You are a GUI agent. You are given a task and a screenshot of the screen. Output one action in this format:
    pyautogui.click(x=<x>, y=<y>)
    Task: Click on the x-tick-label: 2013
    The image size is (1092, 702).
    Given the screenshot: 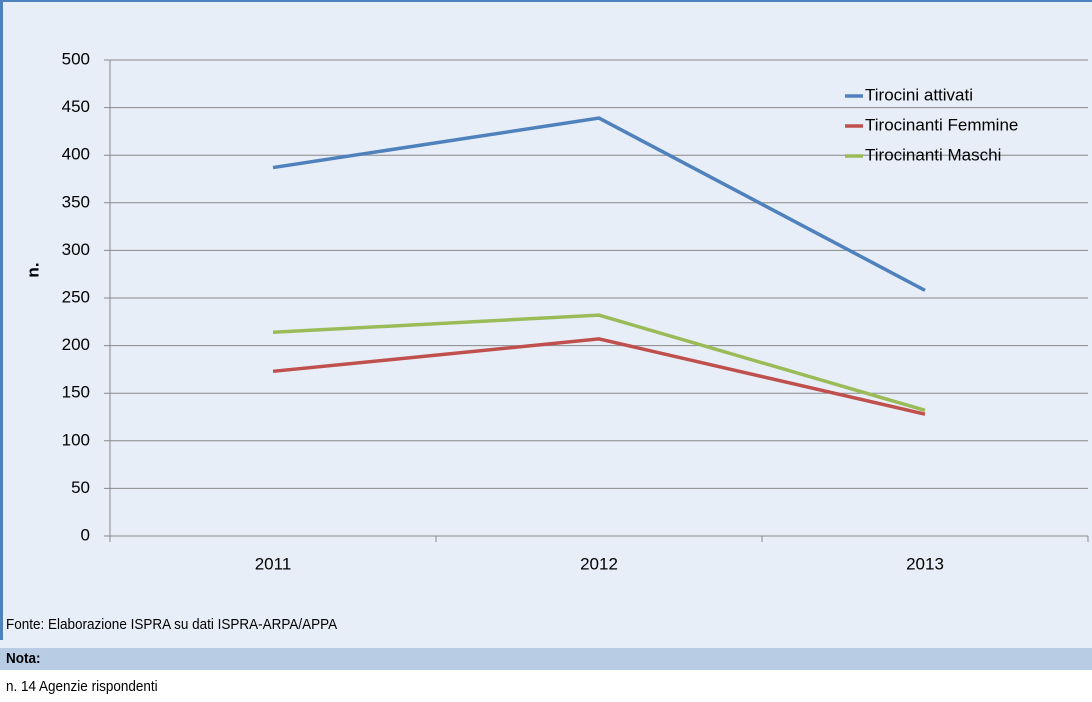 What is the action you would take?
    pyautogui.click(x=925, y=563)
    